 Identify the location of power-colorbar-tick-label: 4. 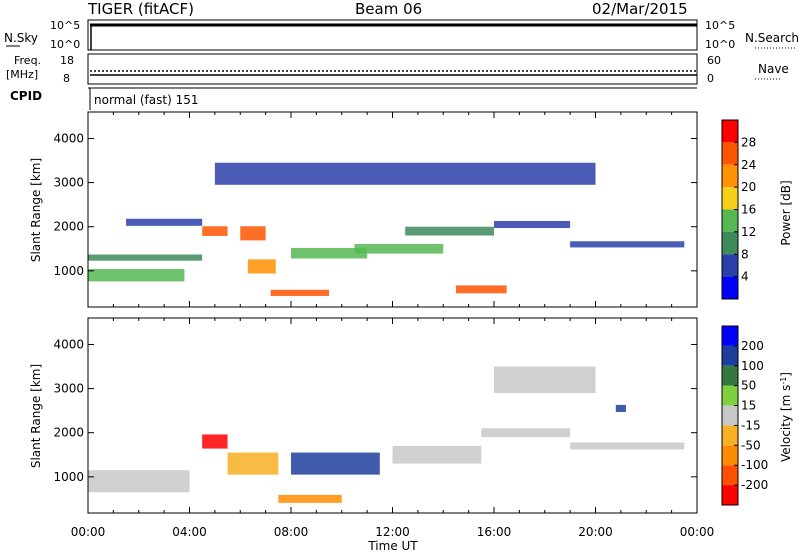
(745, 277).